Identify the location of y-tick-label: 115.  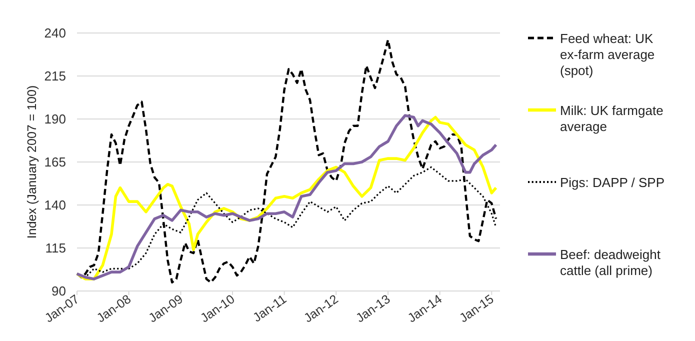
(55, 248).